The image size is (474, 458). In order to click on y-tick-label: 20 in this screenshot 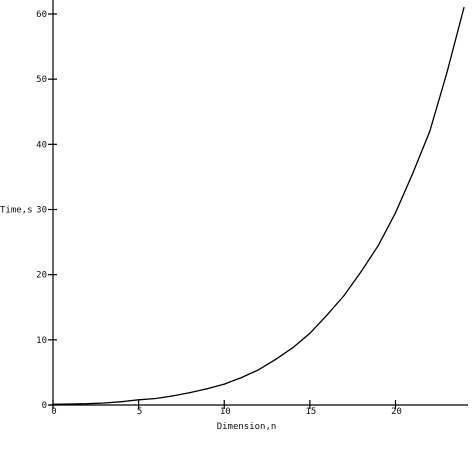, I will do `click(41, 276)`.